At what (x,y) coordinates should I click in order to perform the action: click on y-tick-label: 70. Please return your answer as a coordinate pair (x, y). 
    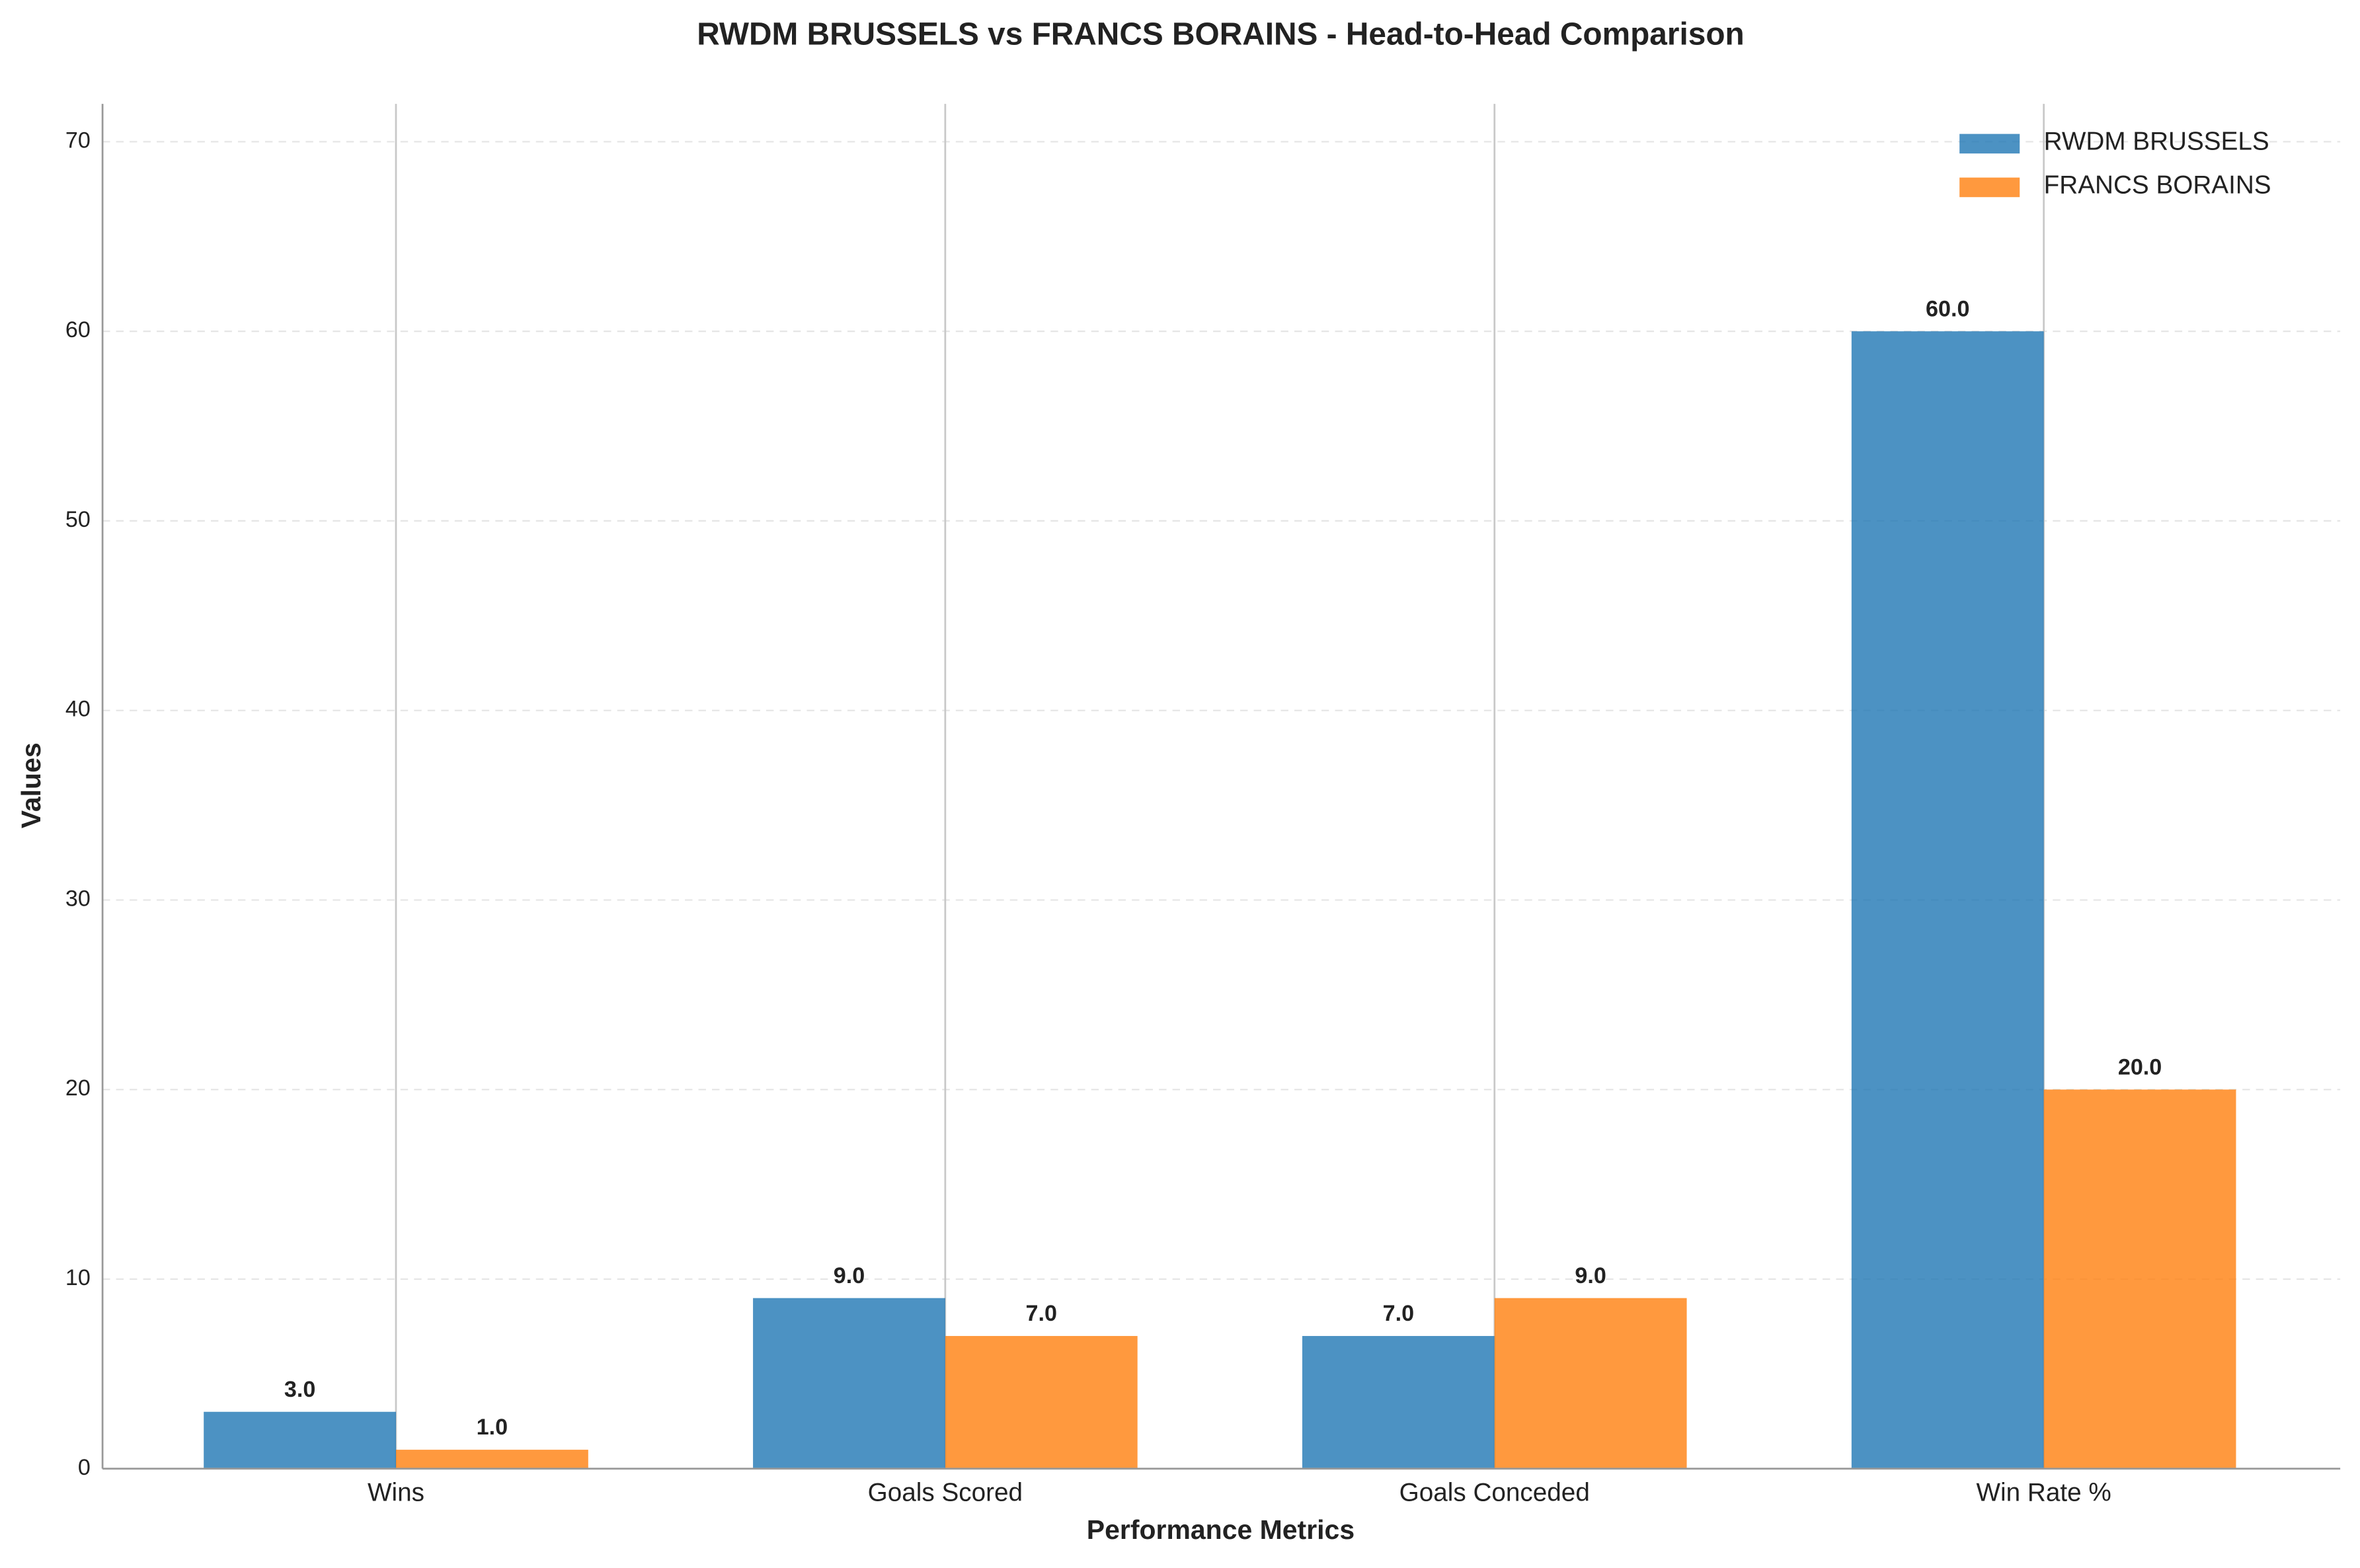
    Looking at the image, I should click on (78, 140).